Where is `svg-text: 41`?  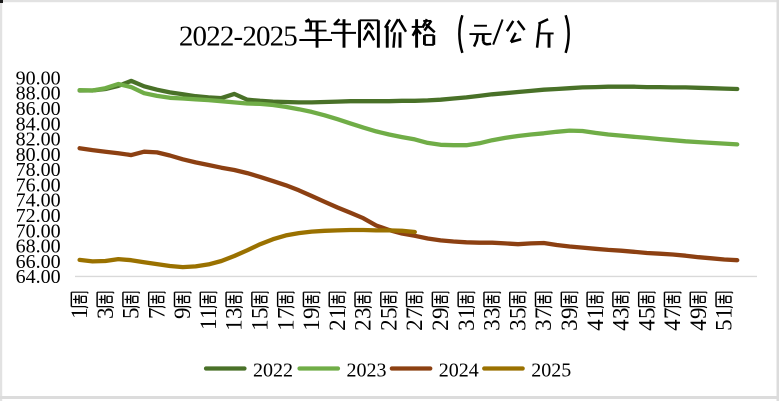
svg-text: 41 is located at coordinates (595, 319).